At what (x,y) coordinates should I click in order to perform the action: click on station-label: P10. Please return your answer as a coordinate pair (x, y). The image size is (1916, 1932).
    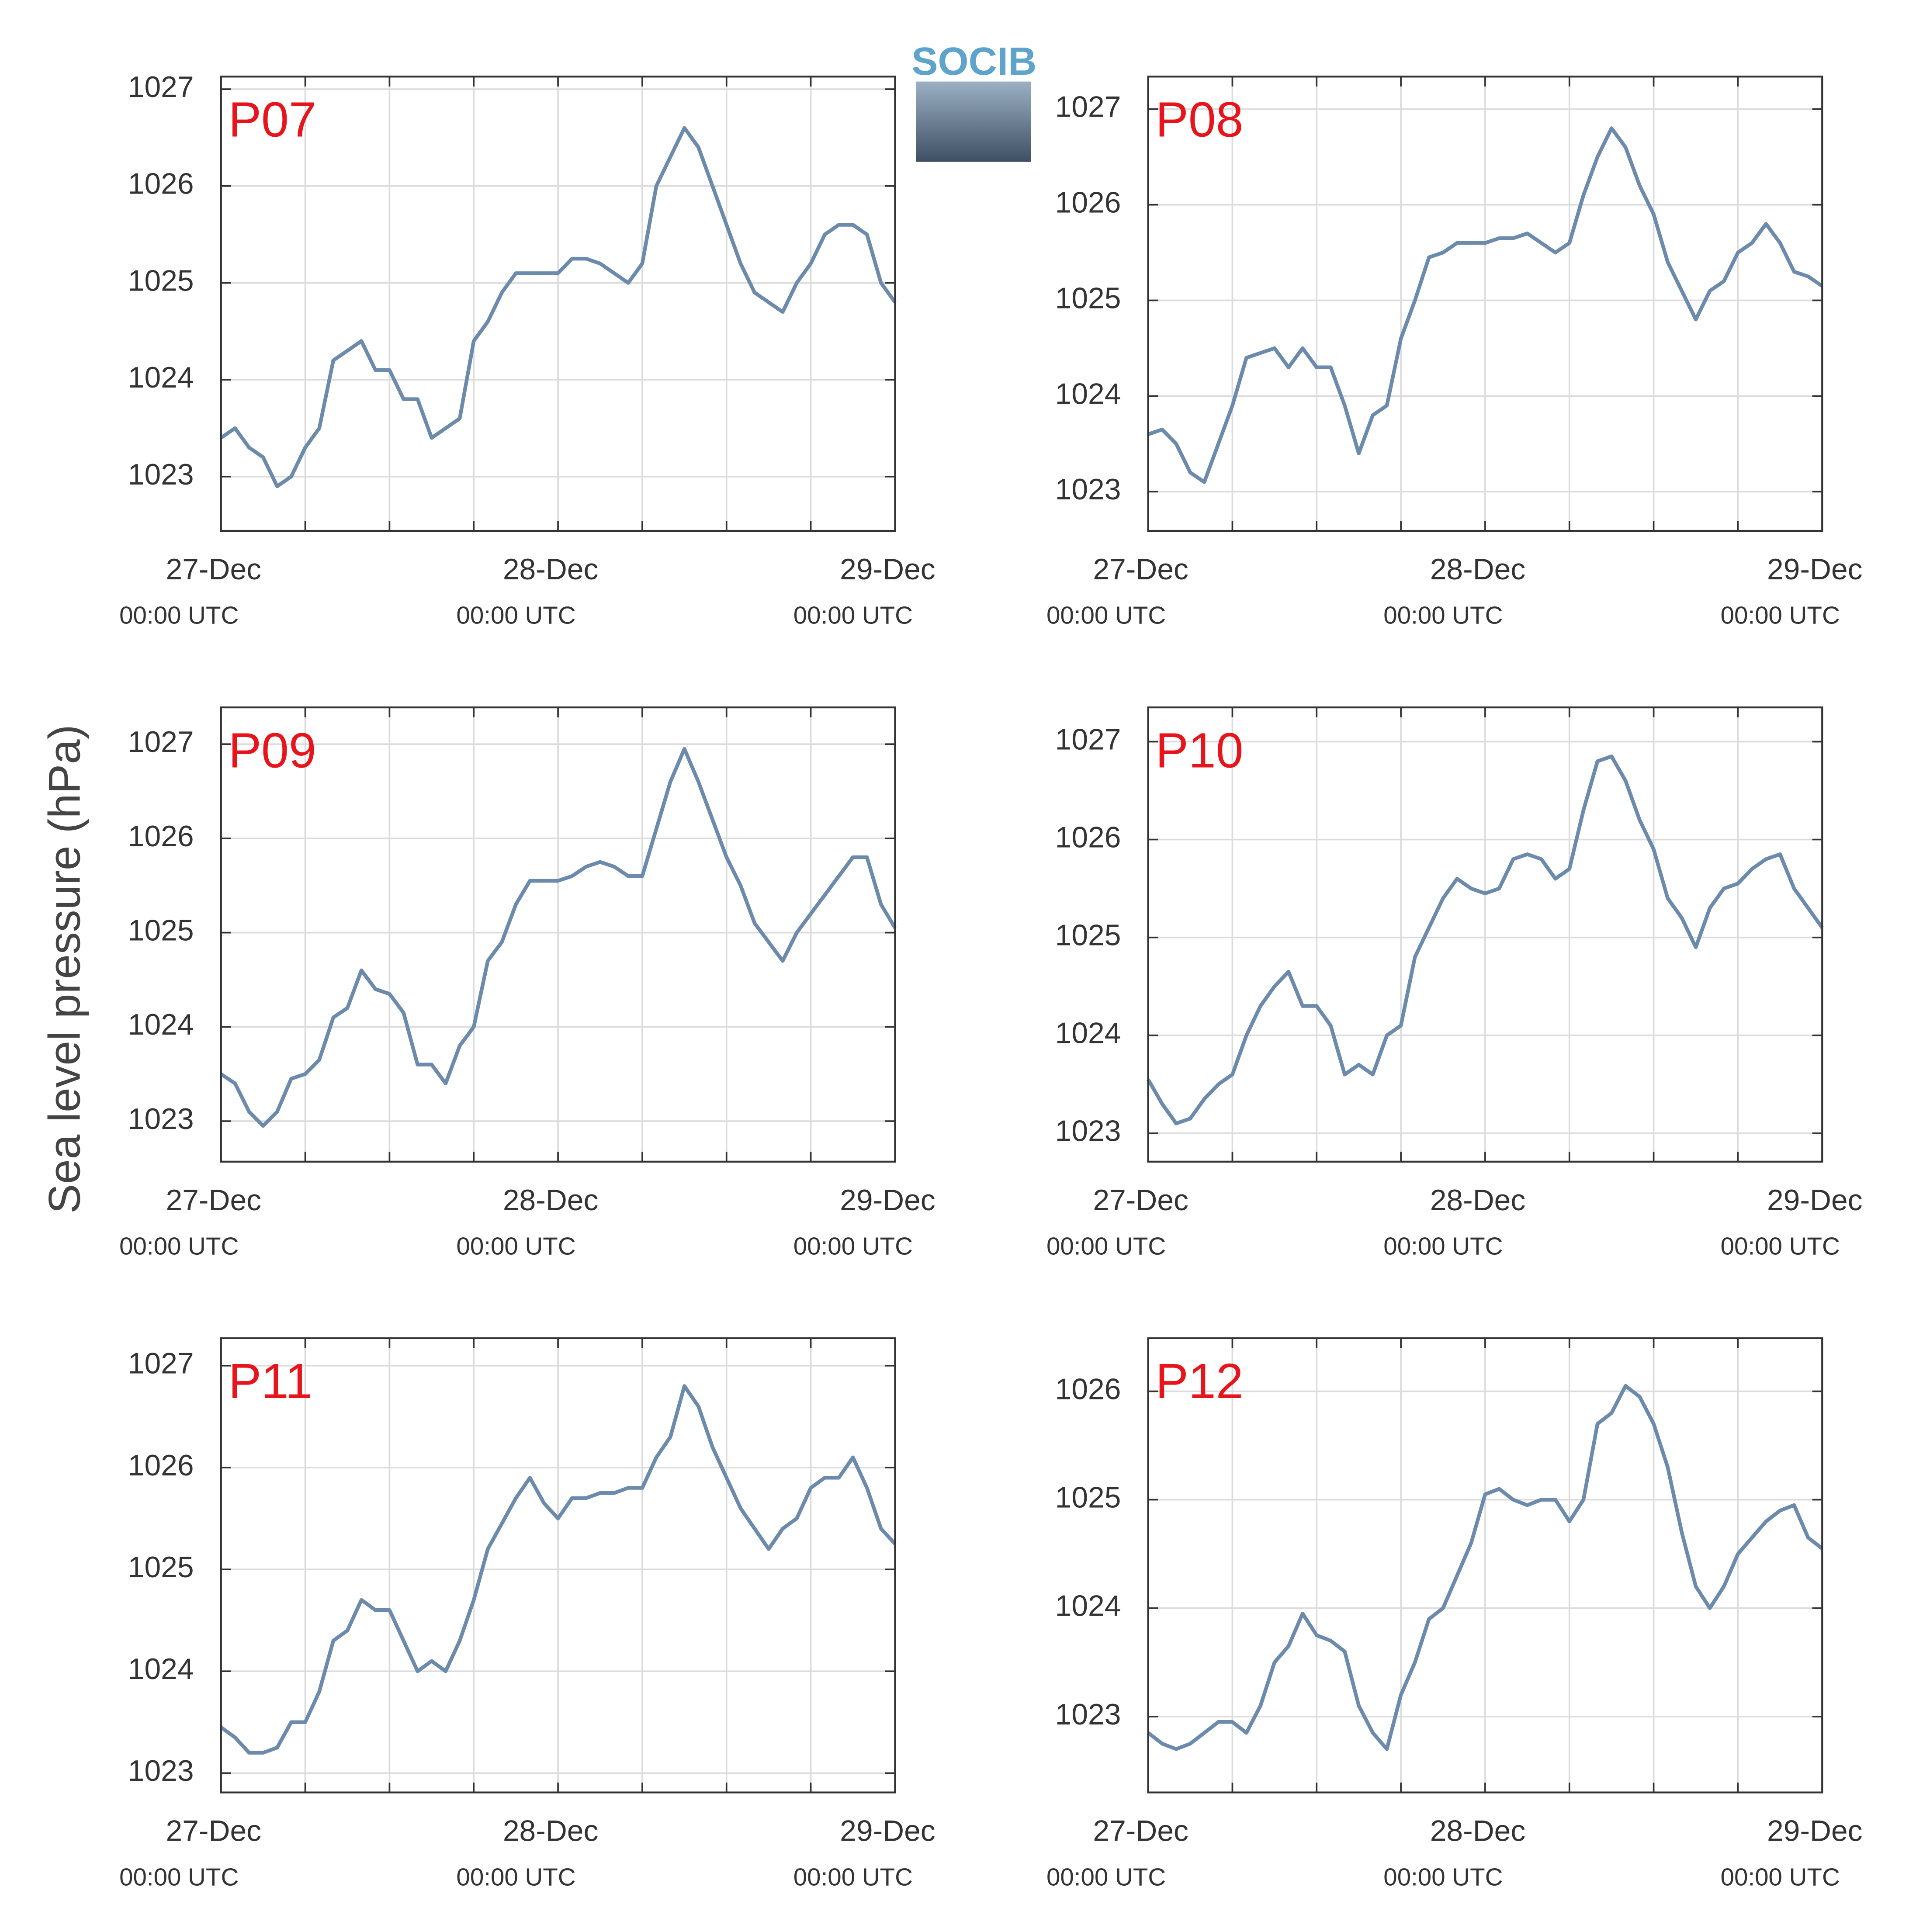
    Looking at the image, I should click on (1200, 750).